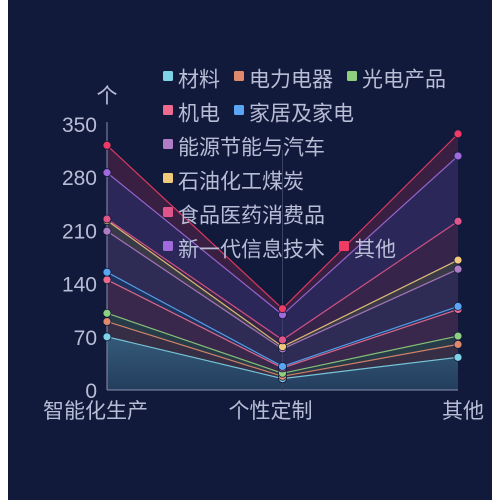  What do you see at coordinates (463, 411) in the screenshot?
I see `x-tick-label: 其他` at bounding box center [463, 411].